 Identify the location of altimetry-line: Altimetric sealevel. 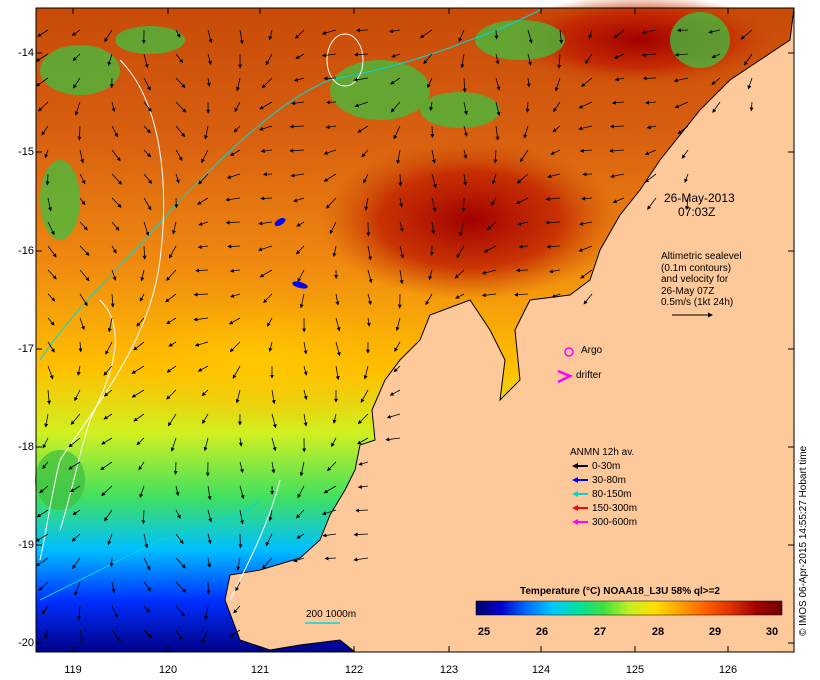
(701, 256).